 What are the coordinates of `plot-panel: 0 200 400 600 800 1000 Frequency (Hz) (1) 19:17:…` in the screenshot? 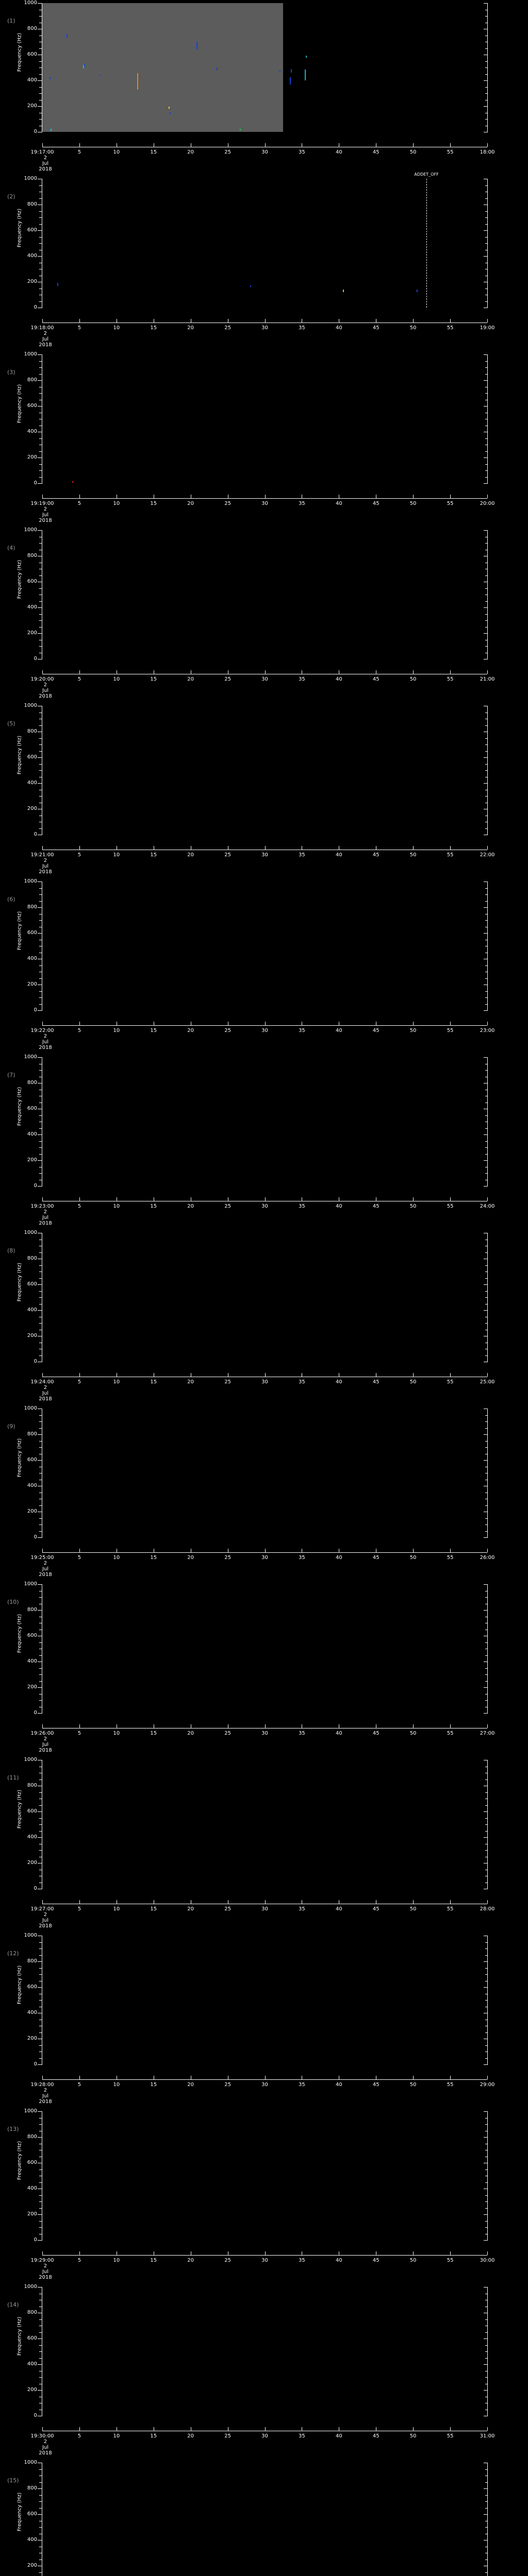 It's located at (264, 88).